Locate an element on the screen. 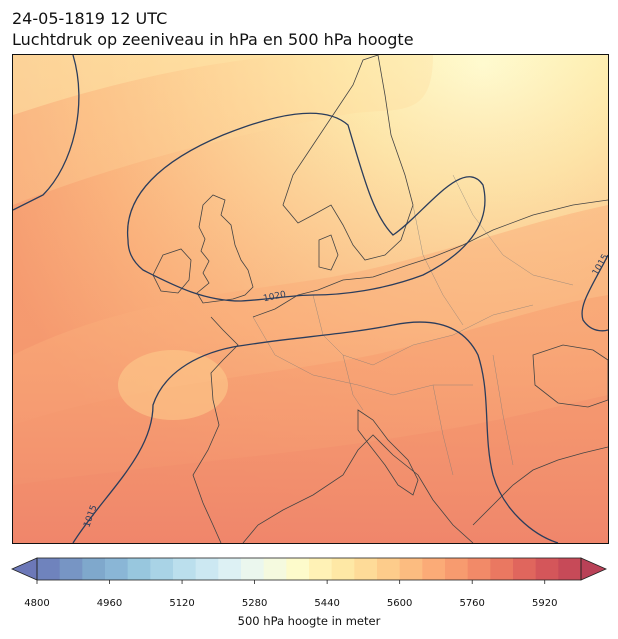 The image size is (618, 639). colorbar-tick-label: 5760 is located at coordinates (472, 603).